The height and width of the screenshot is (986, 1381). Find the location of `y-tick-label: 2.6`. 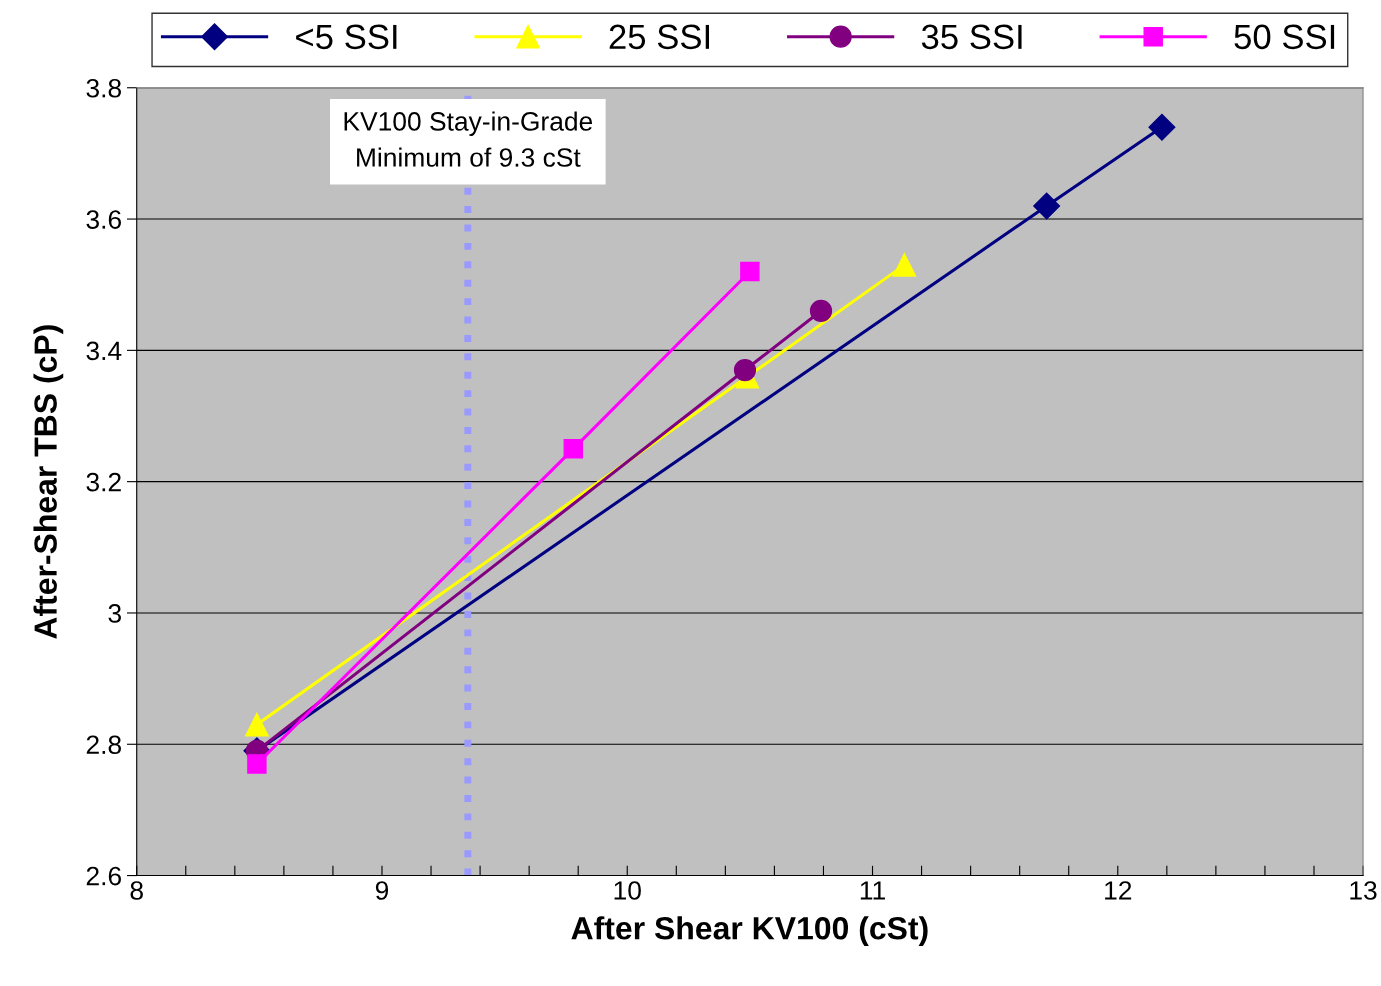

y-tick-label: 2.6 is located at coordinates (103, 876).